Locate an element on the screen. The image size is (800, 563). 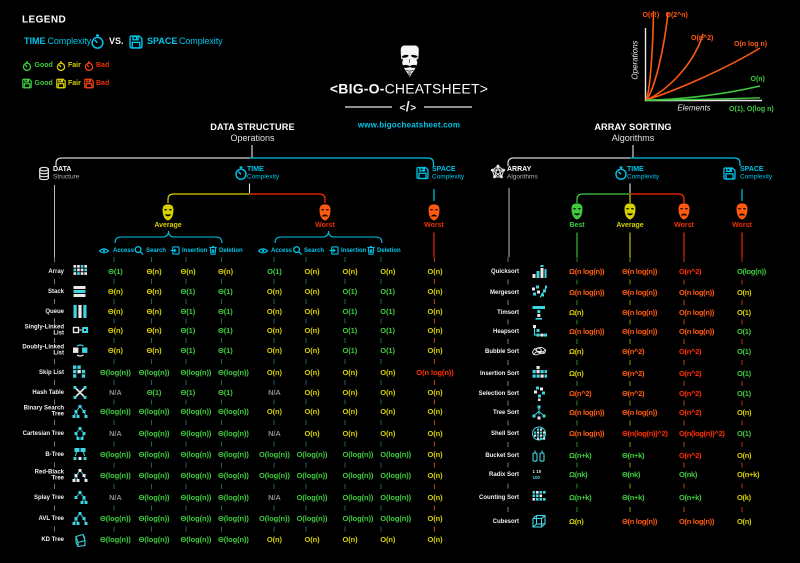
svg-text: 1 10 is located at coordinates (537, 471).